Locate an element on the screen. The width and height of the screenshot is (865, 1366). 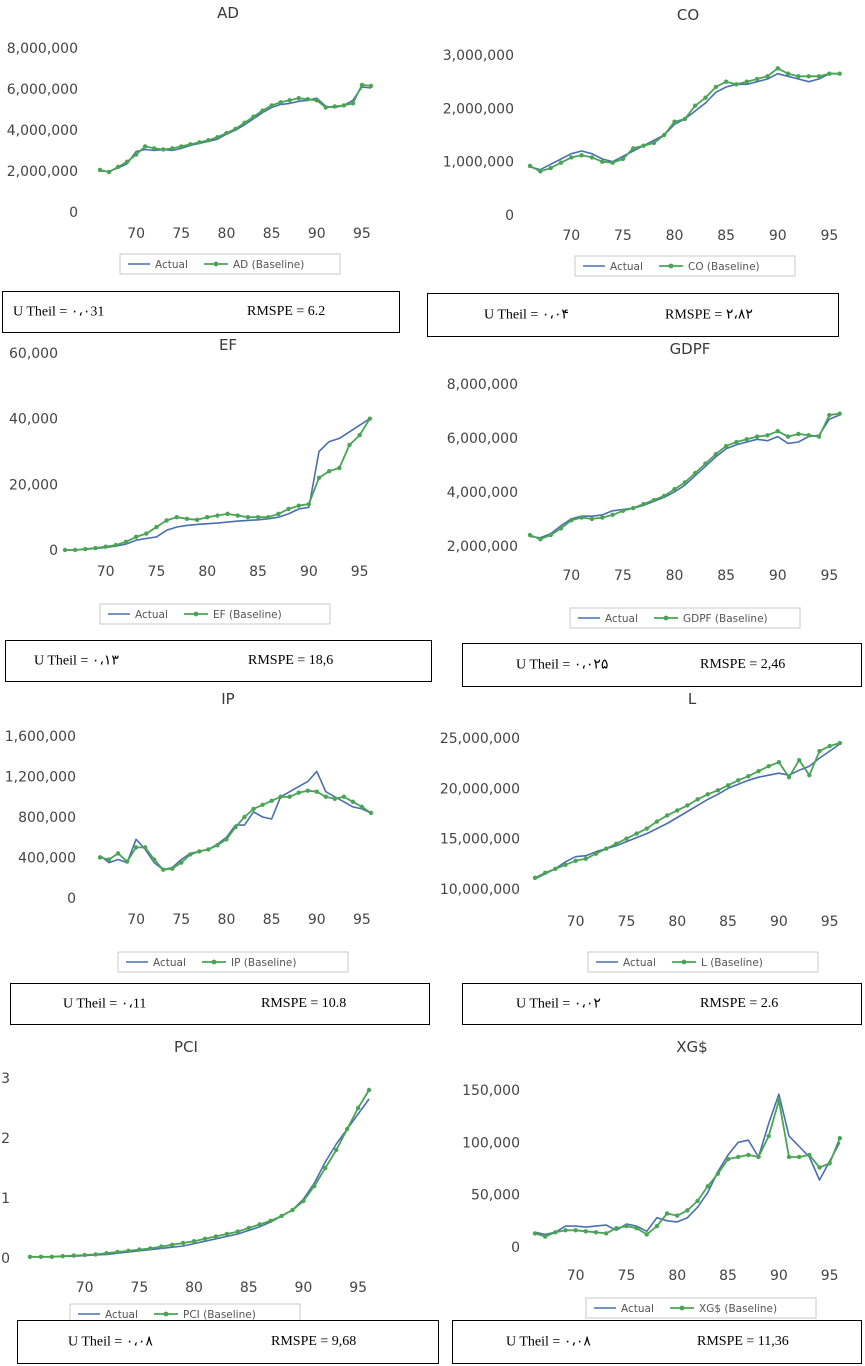
y-tick-label: 25,000,000 is located at coordinates (480, 739).